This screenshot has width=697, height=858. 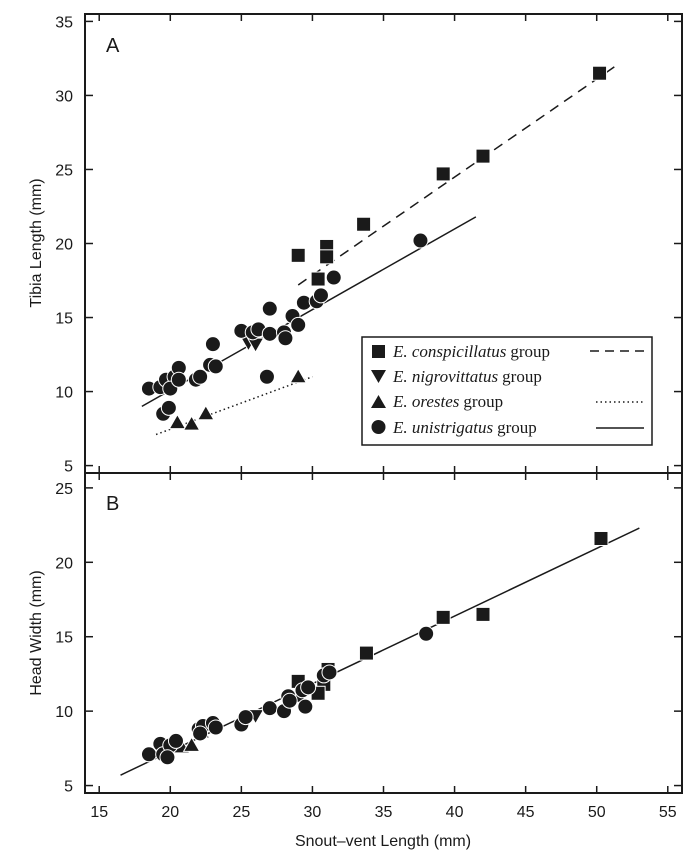 What do you see at coordinates (64, 96) in the screenshot?
I see `y-tick-label: 30` at bounding box center [64, 96].